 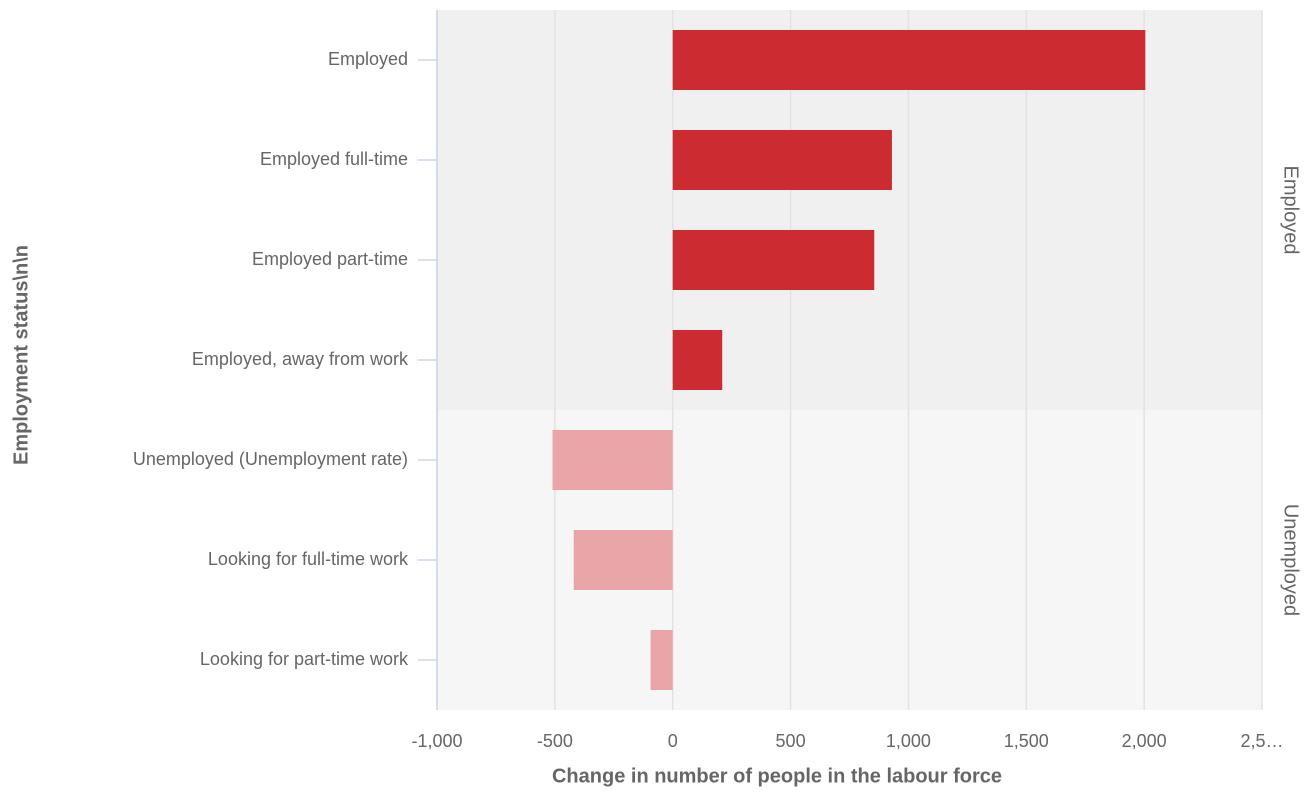 What do you see at coordinates (908, 741) in the screenshot?
I see `x-tick-label: 1,000` at bounding box center [908, 741].